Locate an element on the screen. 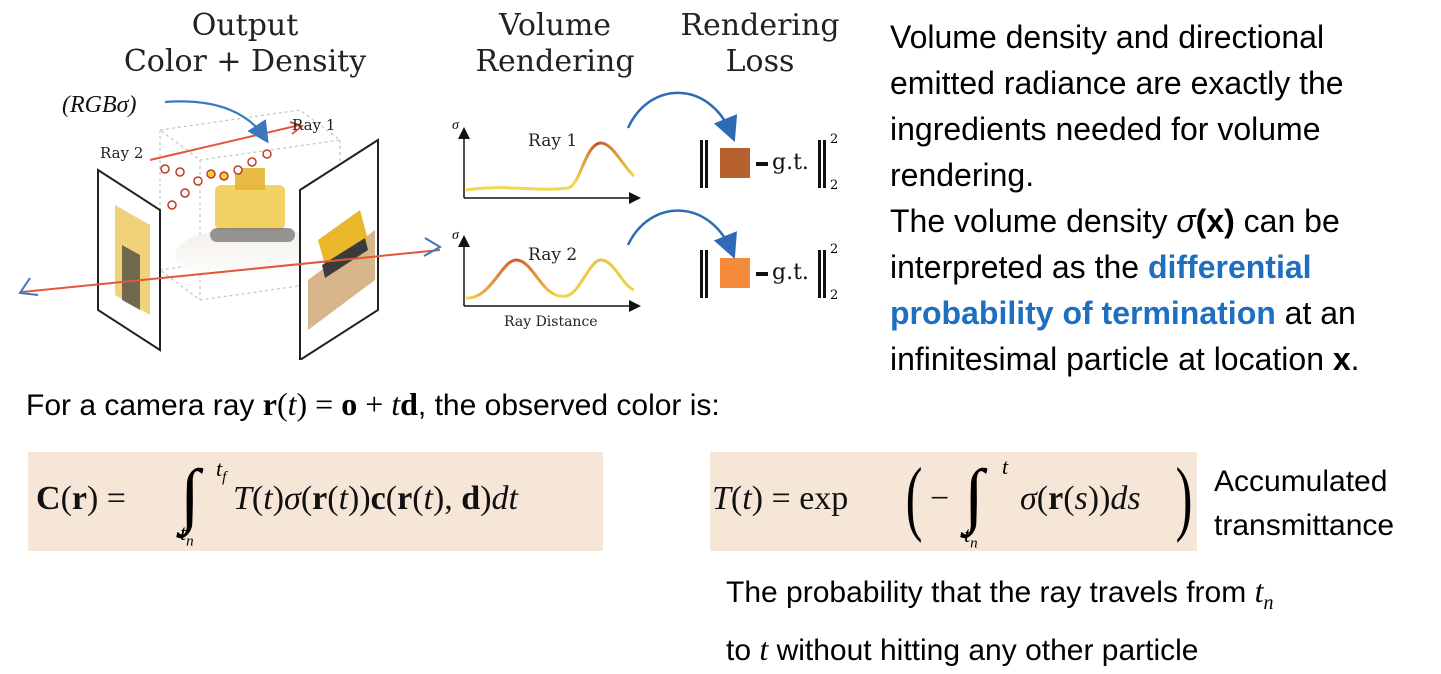  loss-ray1-gt: g.t. is located at coordinates (790, 162).